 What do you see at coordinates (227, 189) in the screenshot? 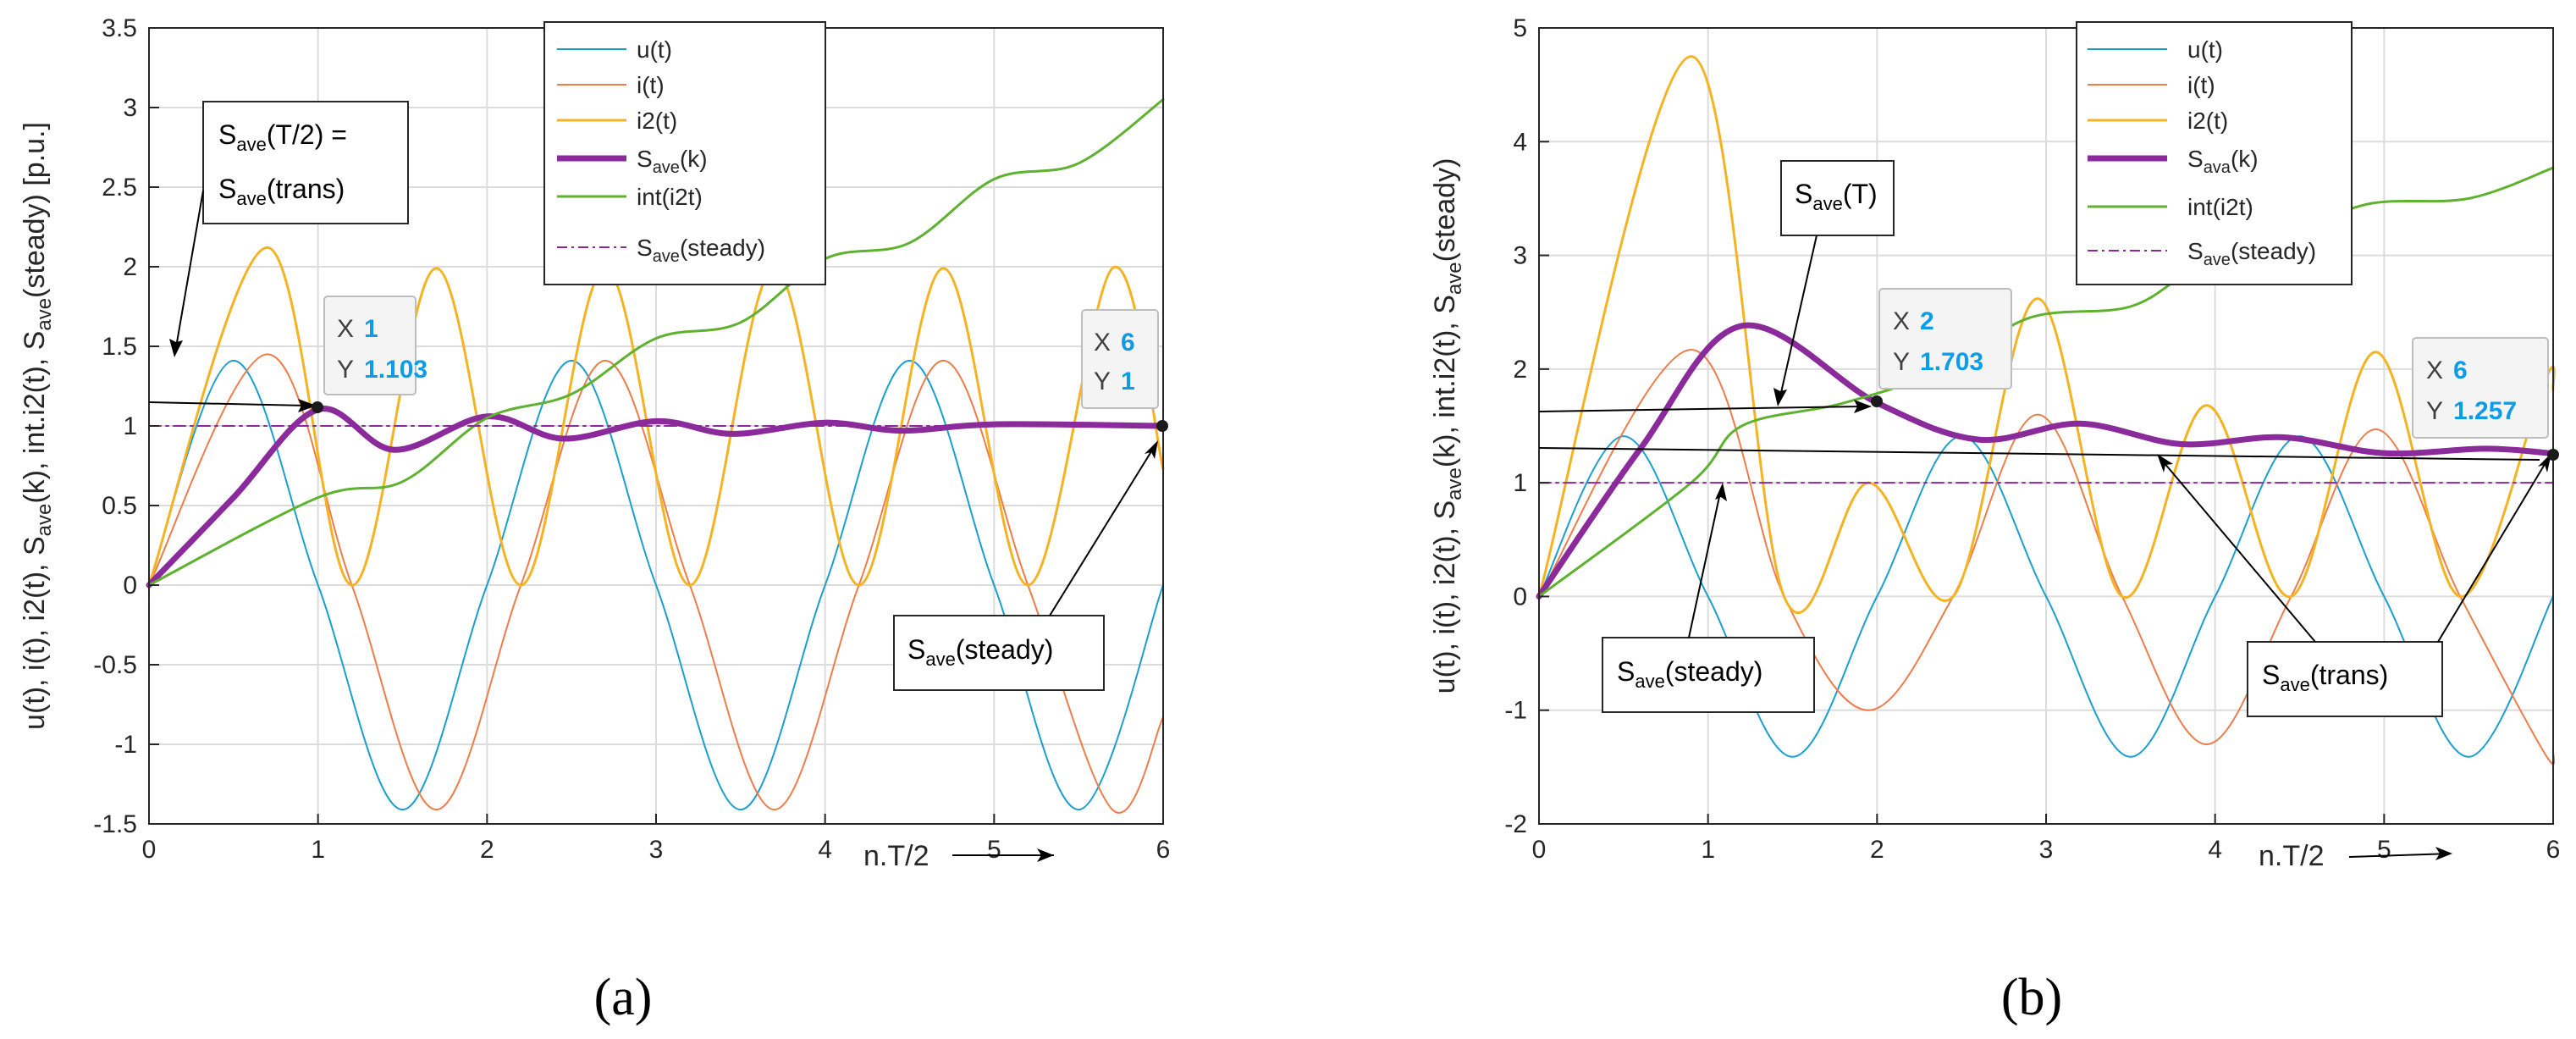
I see `annotation-a-trans-l2-p0: S` at bounding box center [227, 189].